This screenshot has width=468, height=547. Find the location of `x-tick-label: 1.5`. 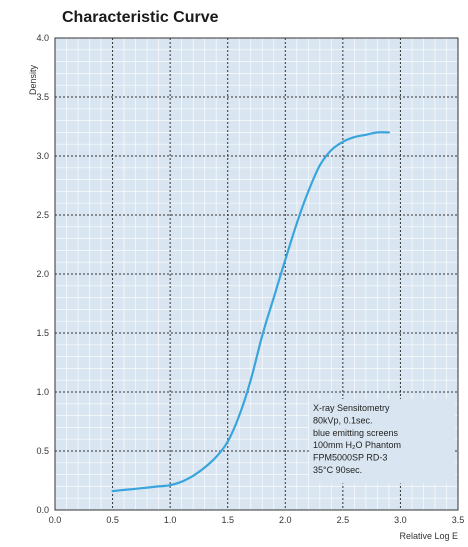

x-tick-label: 1.5 is located at coordinates (227, 520).